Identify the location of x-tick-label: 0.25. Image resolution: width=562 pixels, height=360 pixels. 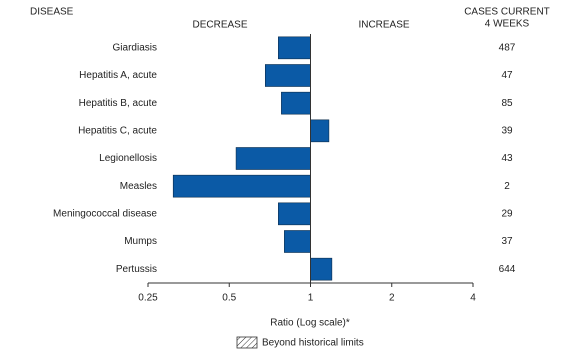
(148, 298).